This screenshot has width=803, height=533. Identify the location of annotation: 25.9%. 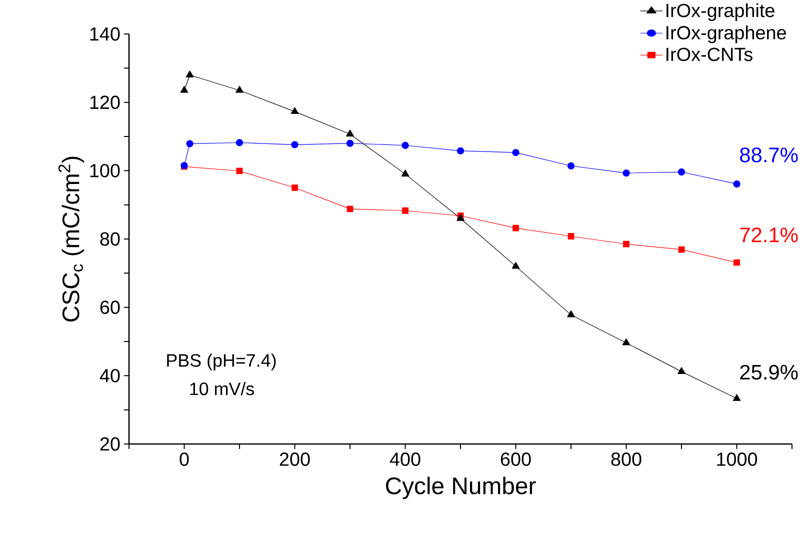
(769, 372).